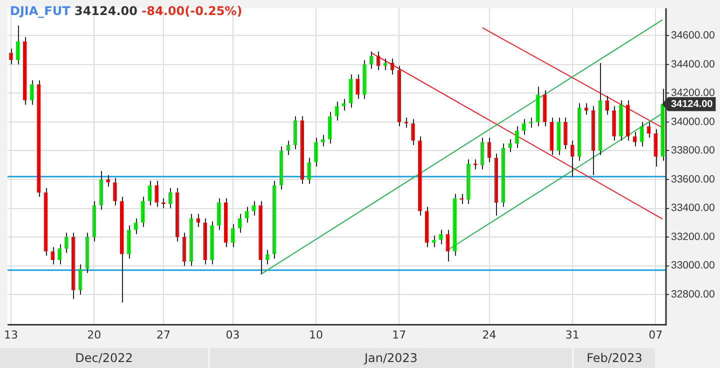  What do you see at coordinates (94, 335) in the screenshot?
I see `x-tick-label: 20` at bounding box center [94, 335].